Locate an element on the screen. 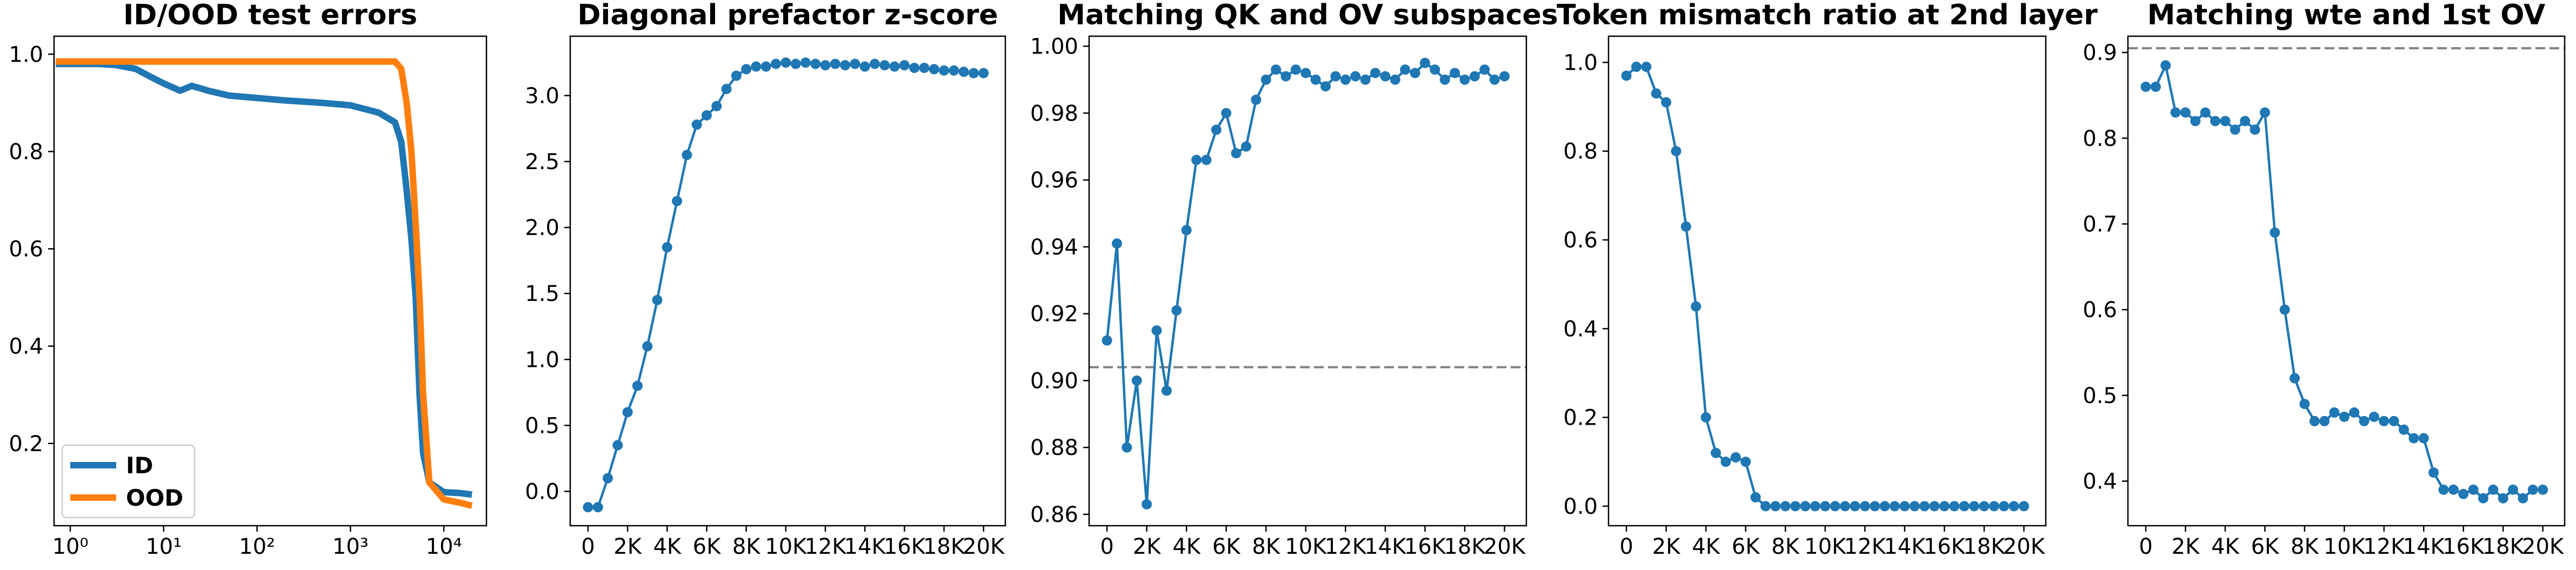 The image size is (2576, 570). chart-title: ID/OOD test errors is located at coordinates (270, 15).